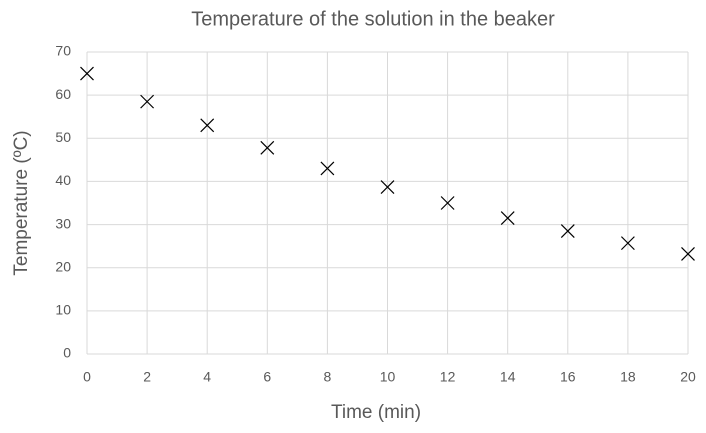 The height and width of the screenshot is (433, 706). I want to click on x-tick-label: 8, so click(328, 377).